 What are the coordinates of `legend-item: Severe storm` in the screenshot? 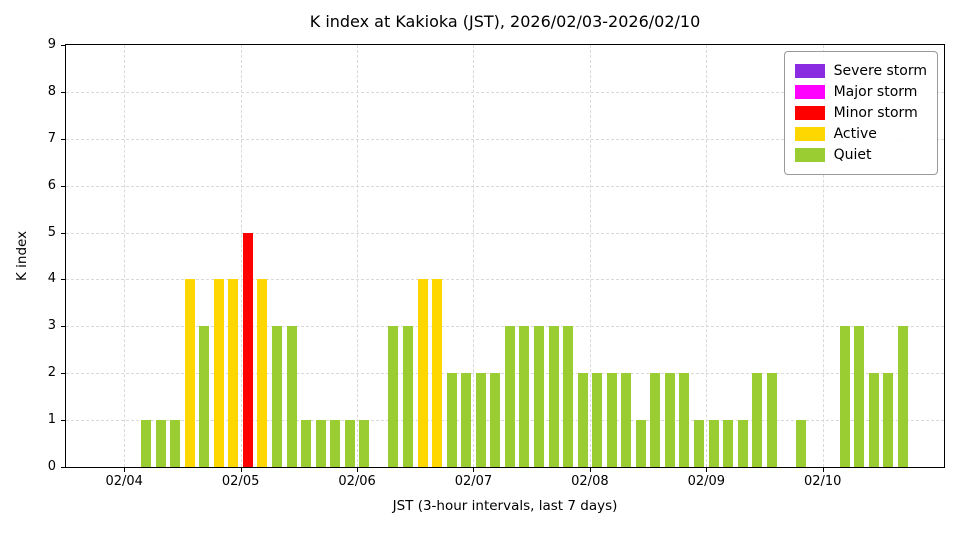 It's located at (860, 71).